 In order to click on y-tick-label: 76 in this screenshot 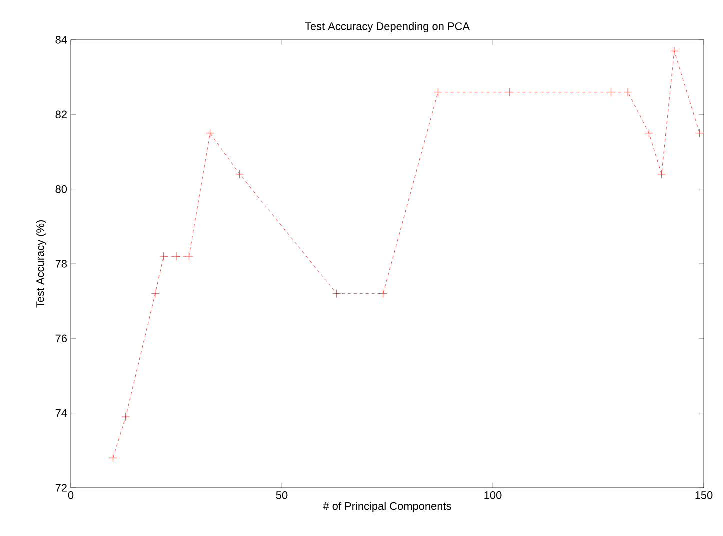, I will do `click(61, 338)`.